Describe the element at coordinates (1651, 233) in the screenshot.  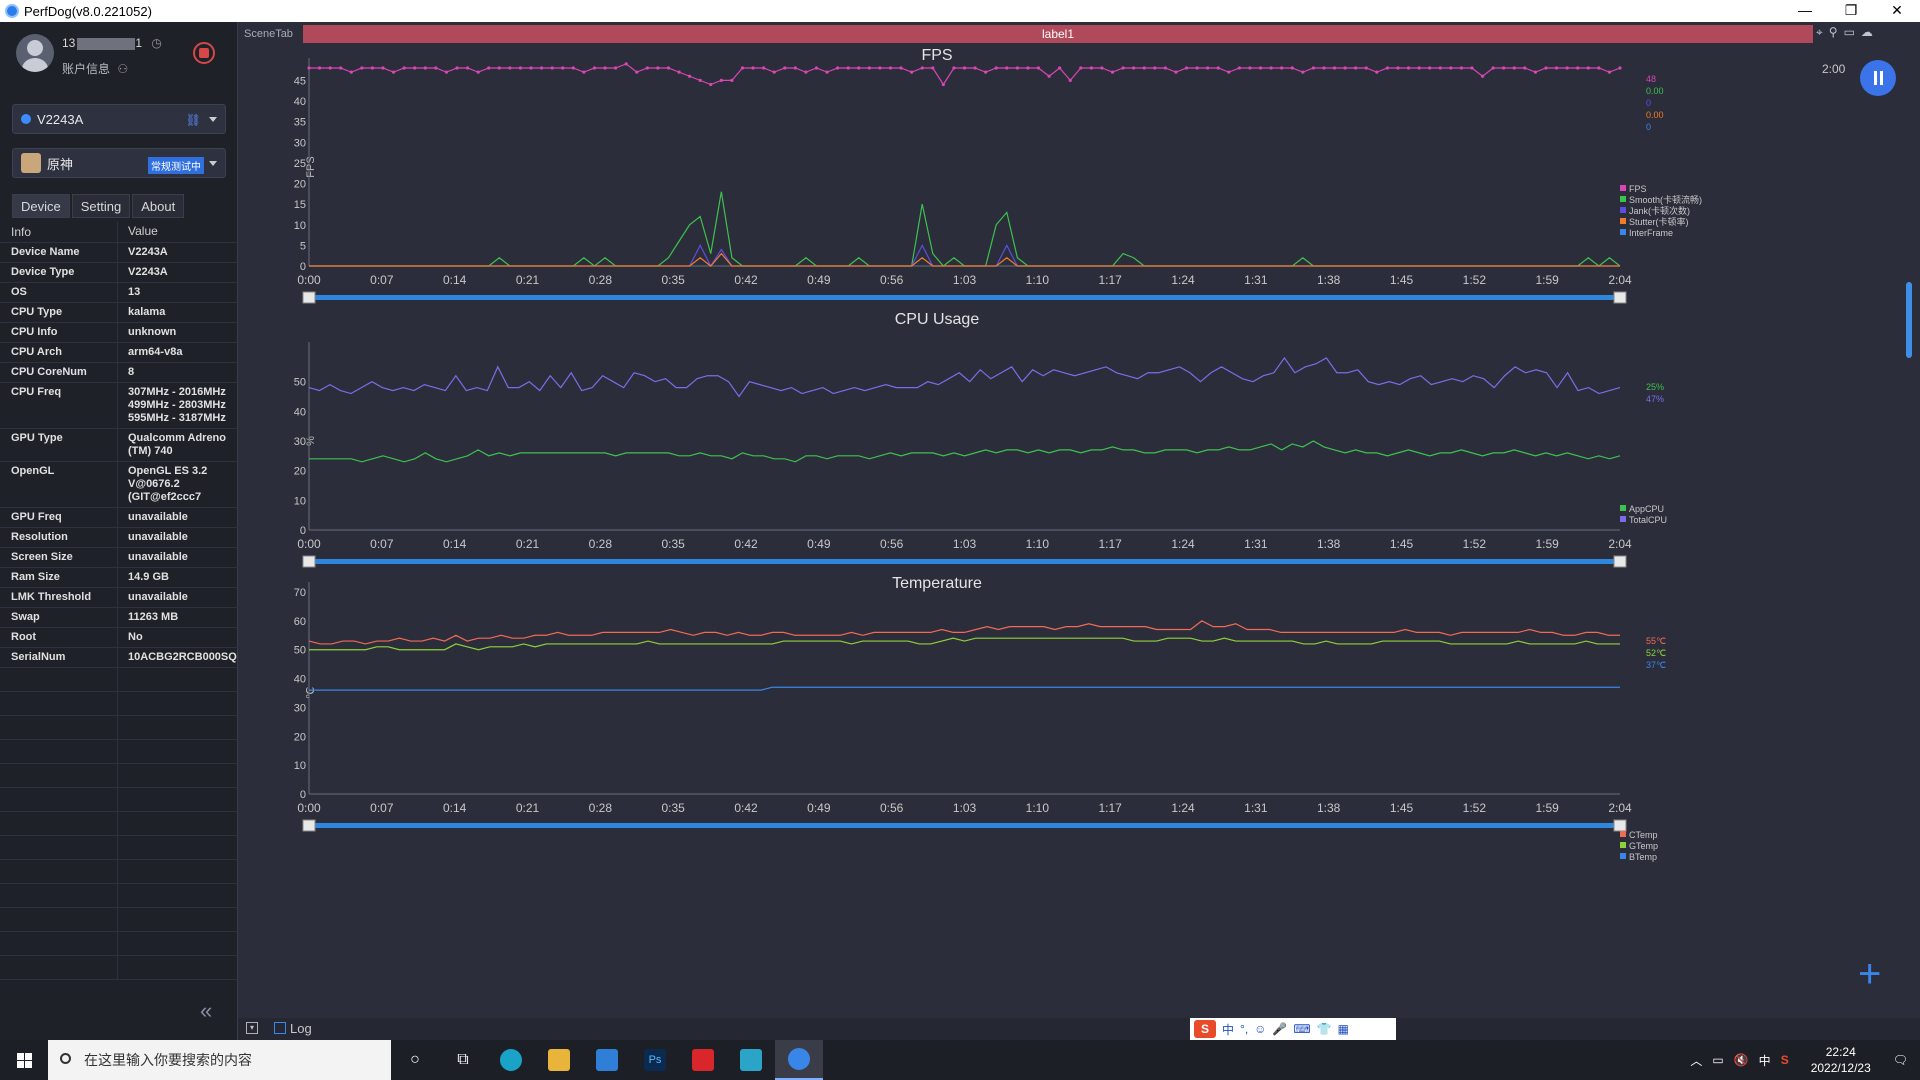
I see `legend-label: InterFrame` at that location.